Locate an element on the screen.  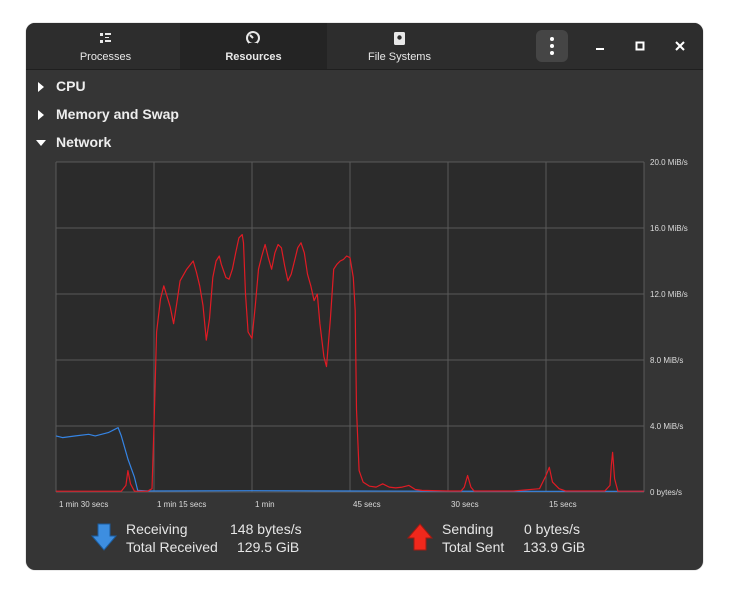
y-tick-label: 0 bytes/s is located at coordinates (666, 492).